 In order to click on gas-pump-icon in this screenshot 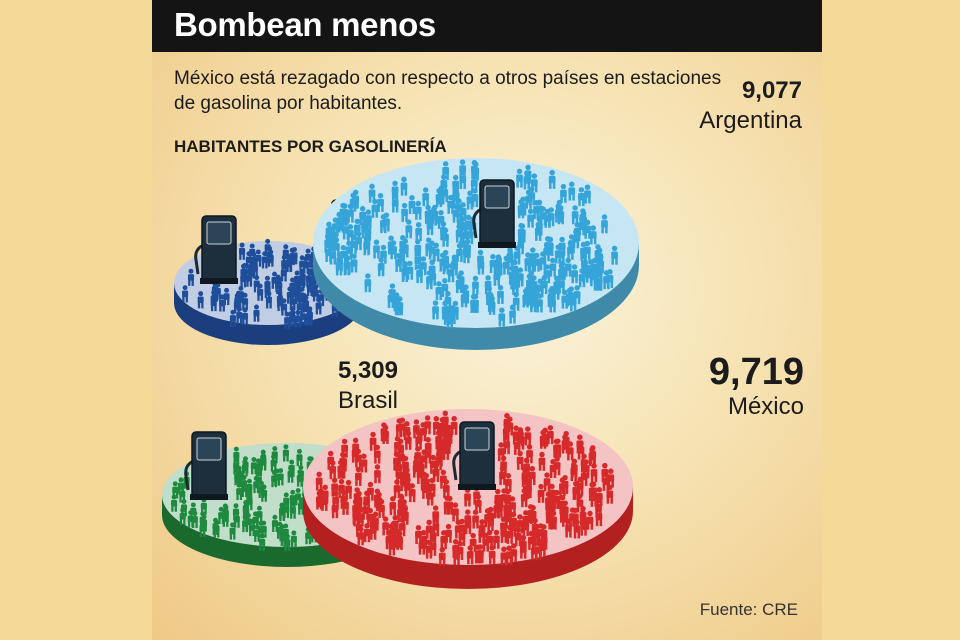, I will do `click(494, 213)`.